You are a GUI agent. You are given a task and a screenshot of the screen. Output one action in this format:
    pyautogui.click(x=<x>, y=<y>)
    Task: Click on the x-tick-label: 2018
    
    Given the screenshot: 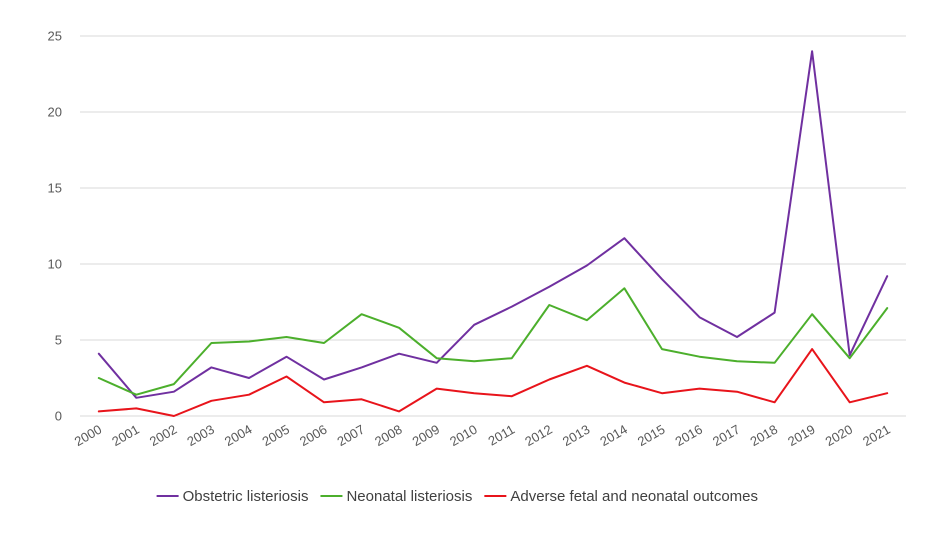 What is the action you would take?
    pyautogui.click(x=764, y=435)
    